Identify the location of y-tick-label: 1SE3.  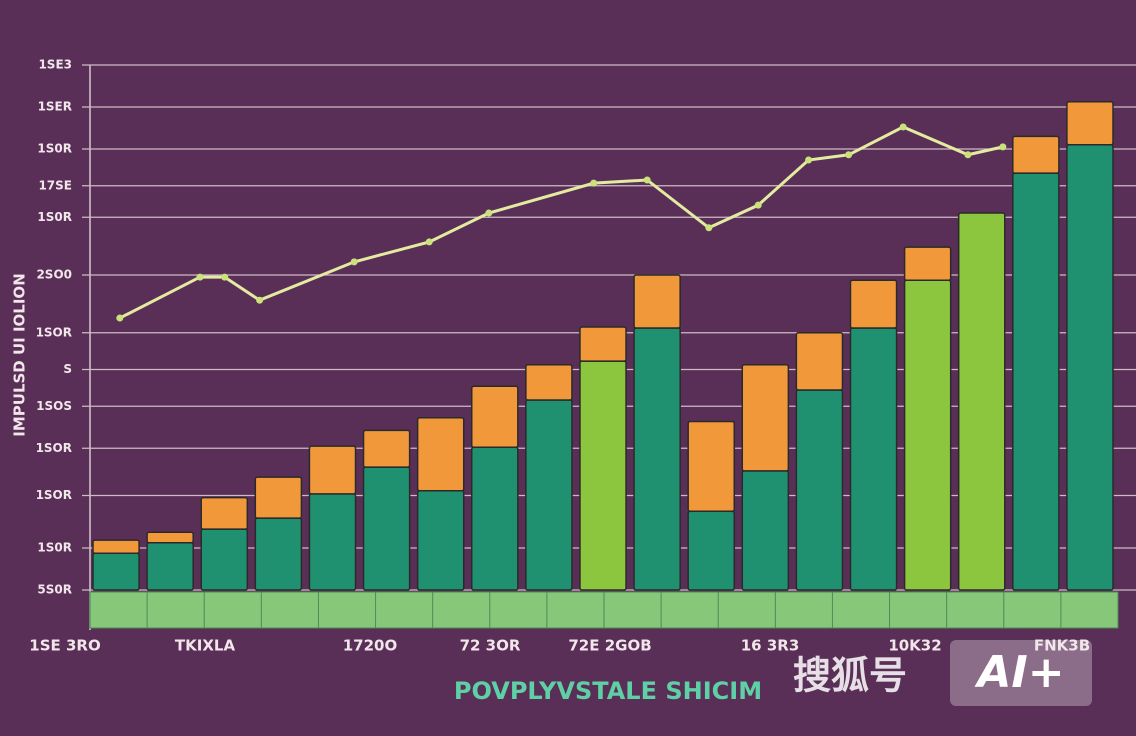
(55, 65).